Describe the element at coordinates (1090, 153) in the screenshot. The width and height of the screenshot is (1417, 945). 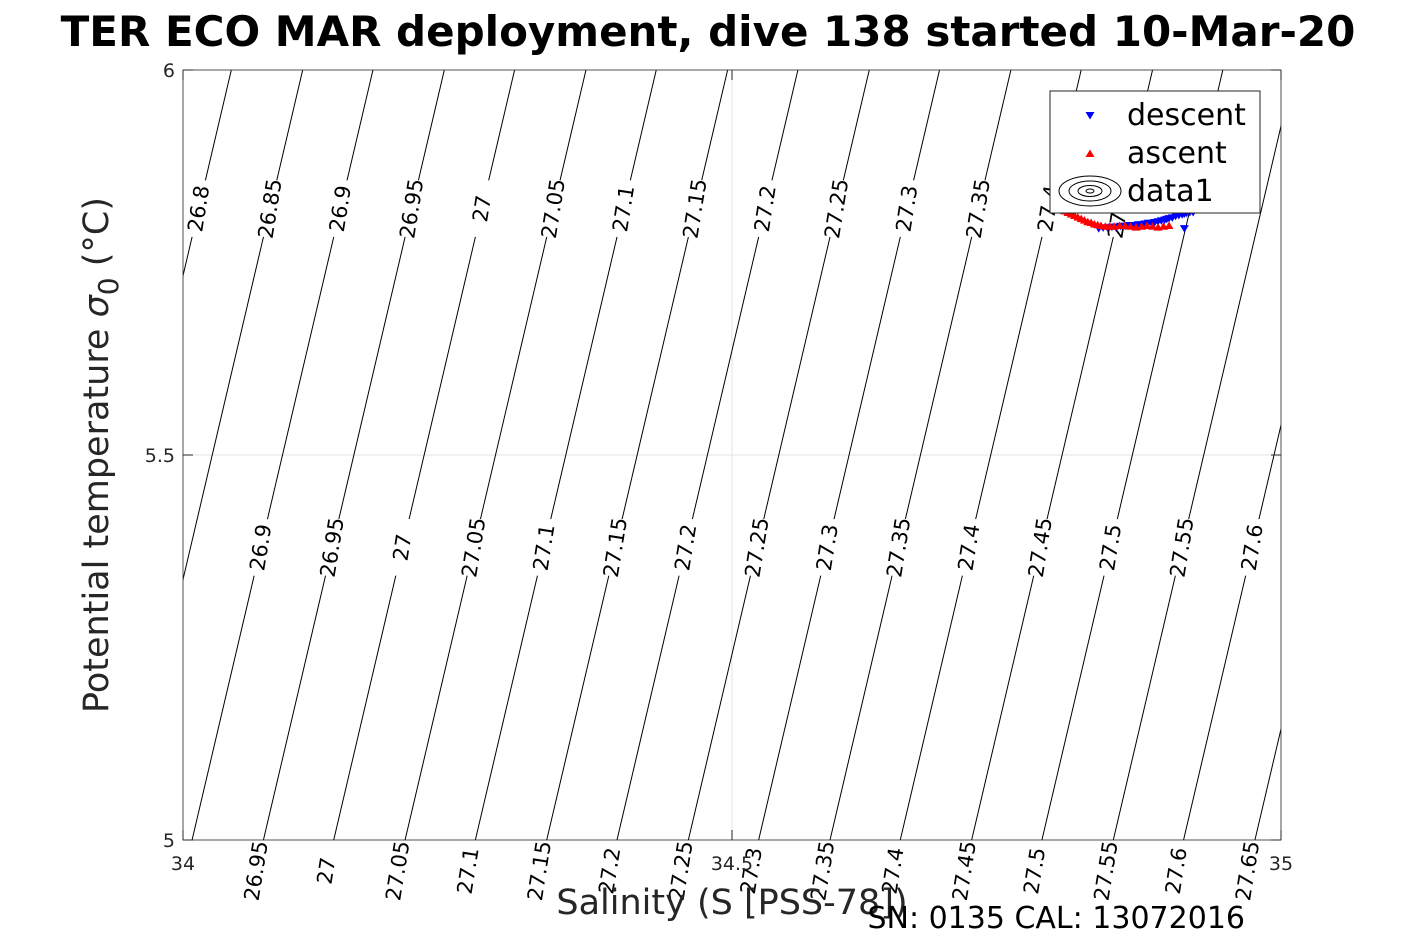
I see `legend-ascent-marker-icon` at that location.